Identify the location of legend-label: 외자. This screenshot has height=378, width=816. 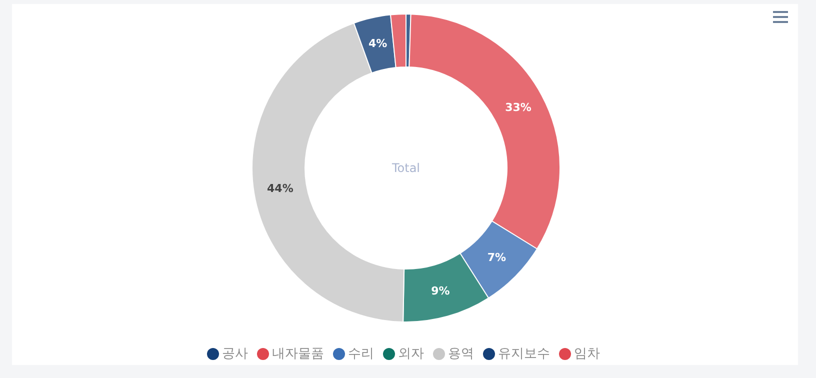
(411, 354).